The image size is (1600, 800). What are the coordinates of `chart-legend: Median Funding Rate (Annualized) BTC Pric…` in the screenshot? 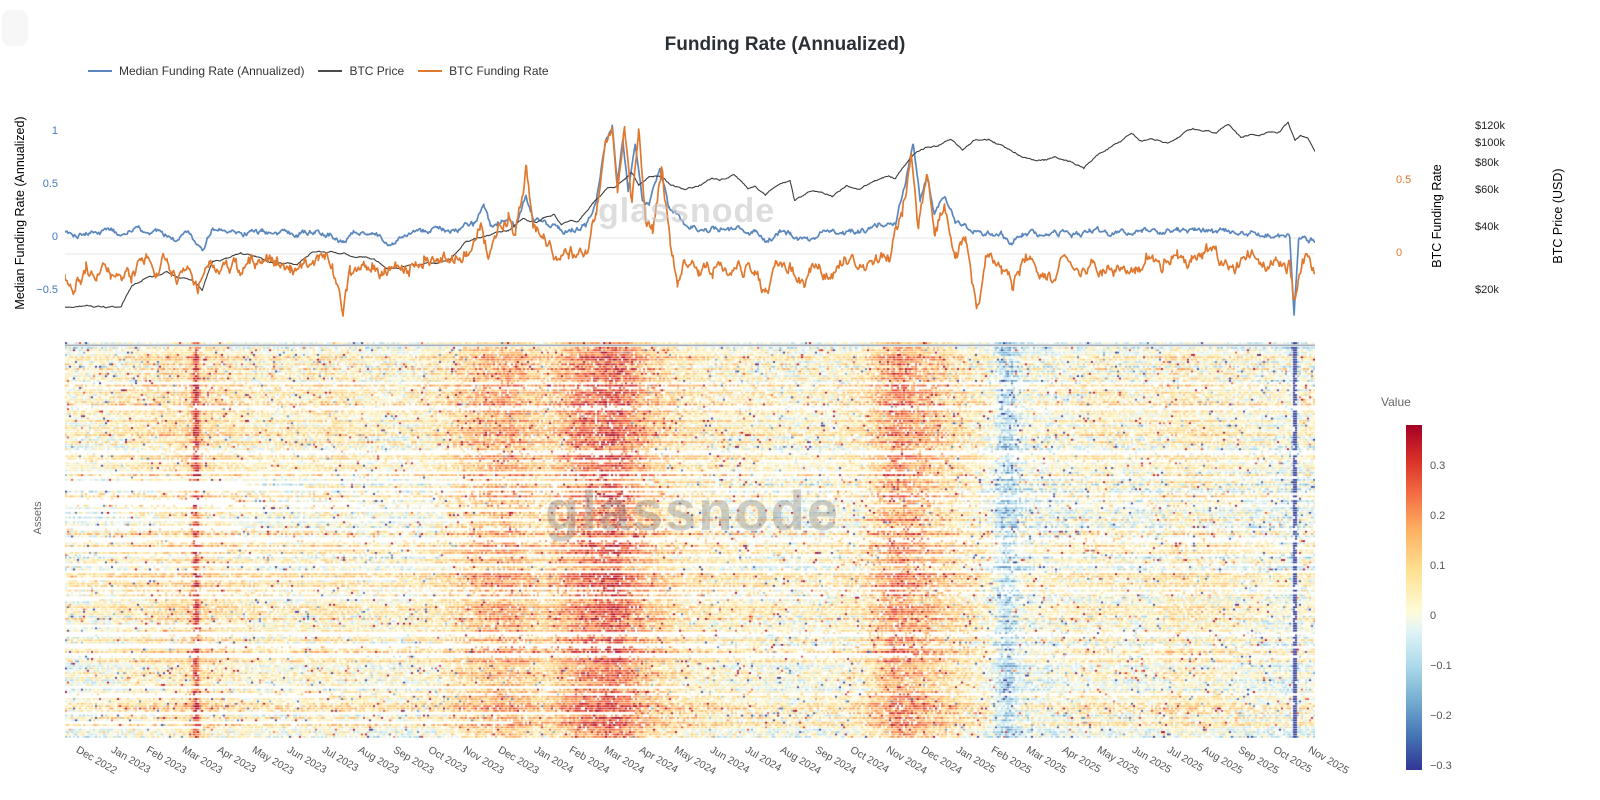 It's located at (318, 71).